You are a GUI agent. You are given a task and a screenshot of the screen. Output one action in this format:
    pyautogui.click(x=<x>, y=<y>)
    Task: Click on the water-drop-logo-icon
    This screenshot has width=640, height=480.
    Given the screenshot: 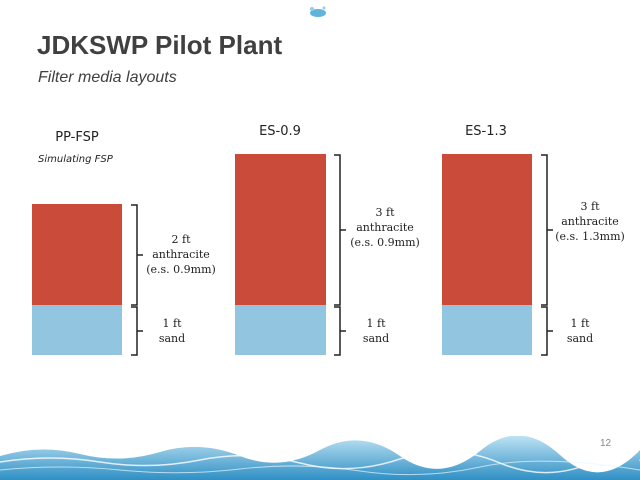 What is the action you would take?
    pyautogui.click(x=318, y=11)
    